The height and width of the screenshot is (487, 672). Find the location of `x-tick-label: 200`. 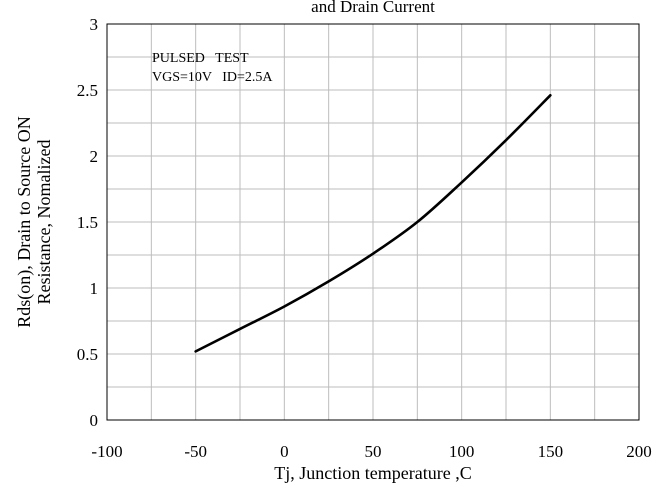

x-tick-label: 200 is located at coordinates (639, 451).